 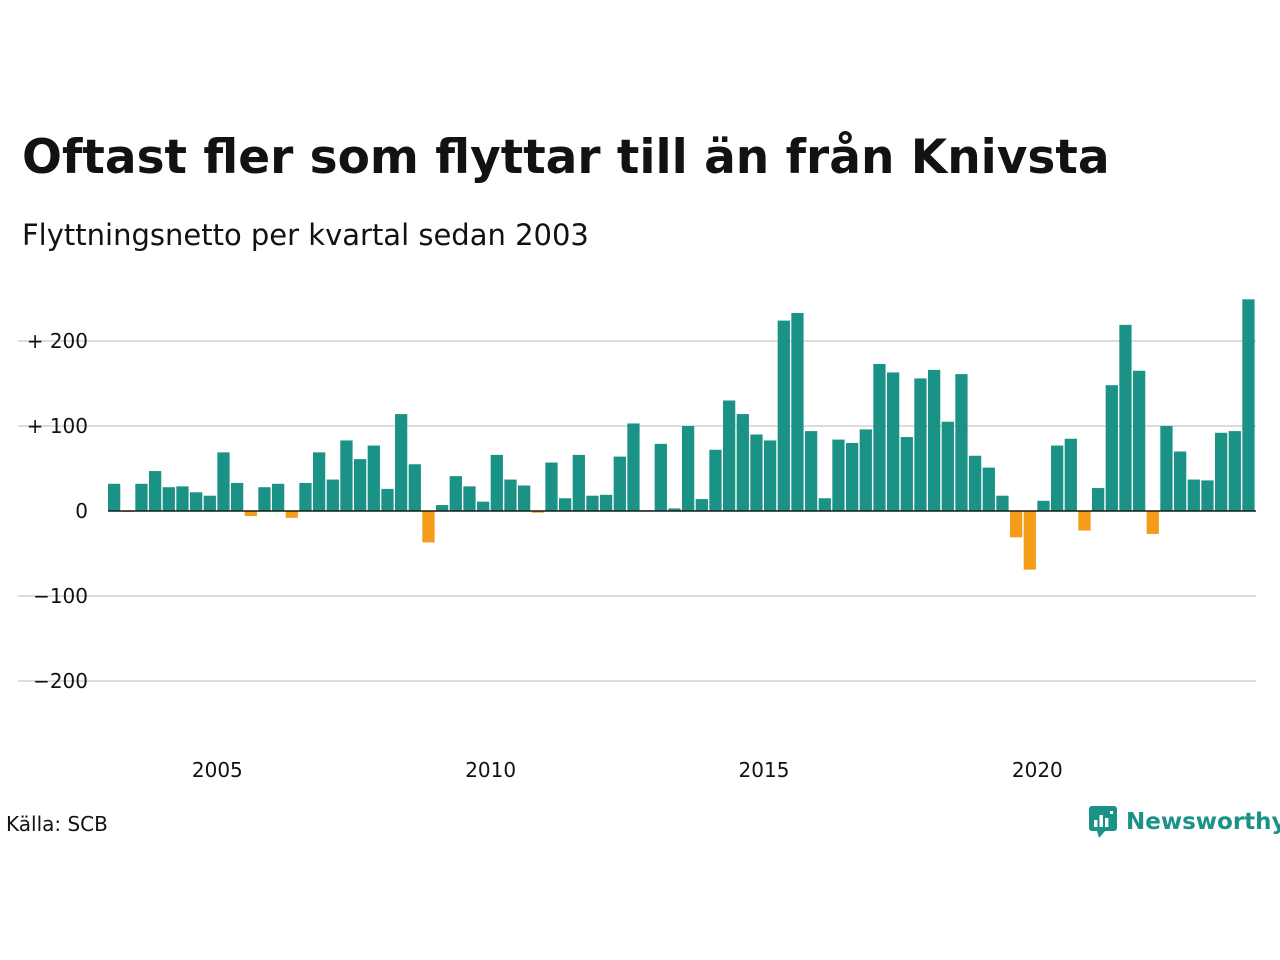 What do you see at coordinates (182, 498) in the screenshot?
I see `bar-2004Q2` at bounding box center [182, 498].